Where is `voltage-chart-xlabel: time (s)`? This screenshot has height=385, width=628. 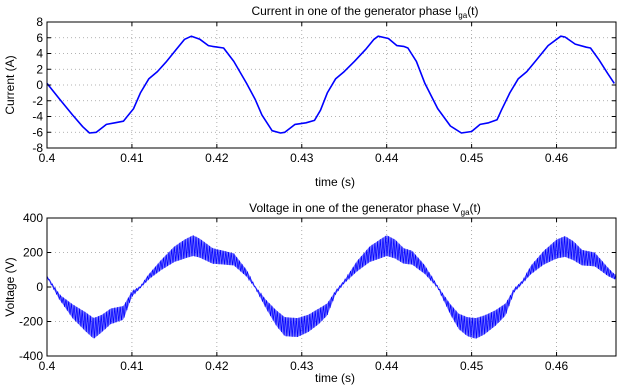 voltage-chart-xlabel: time (s) is located at coordinates (335, 378).